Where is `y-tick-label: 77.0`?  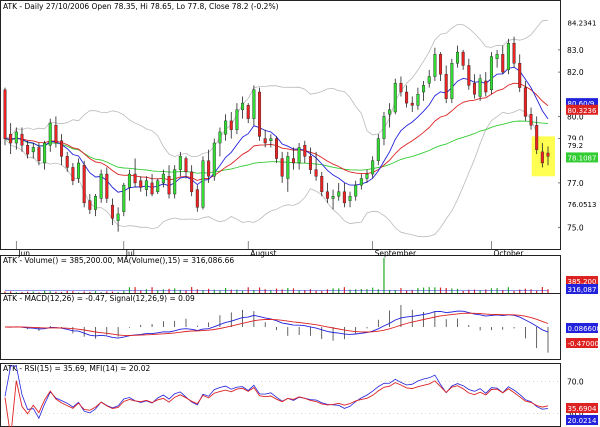 y-tick-label: 77.0 is located at coordinates (575, 183).